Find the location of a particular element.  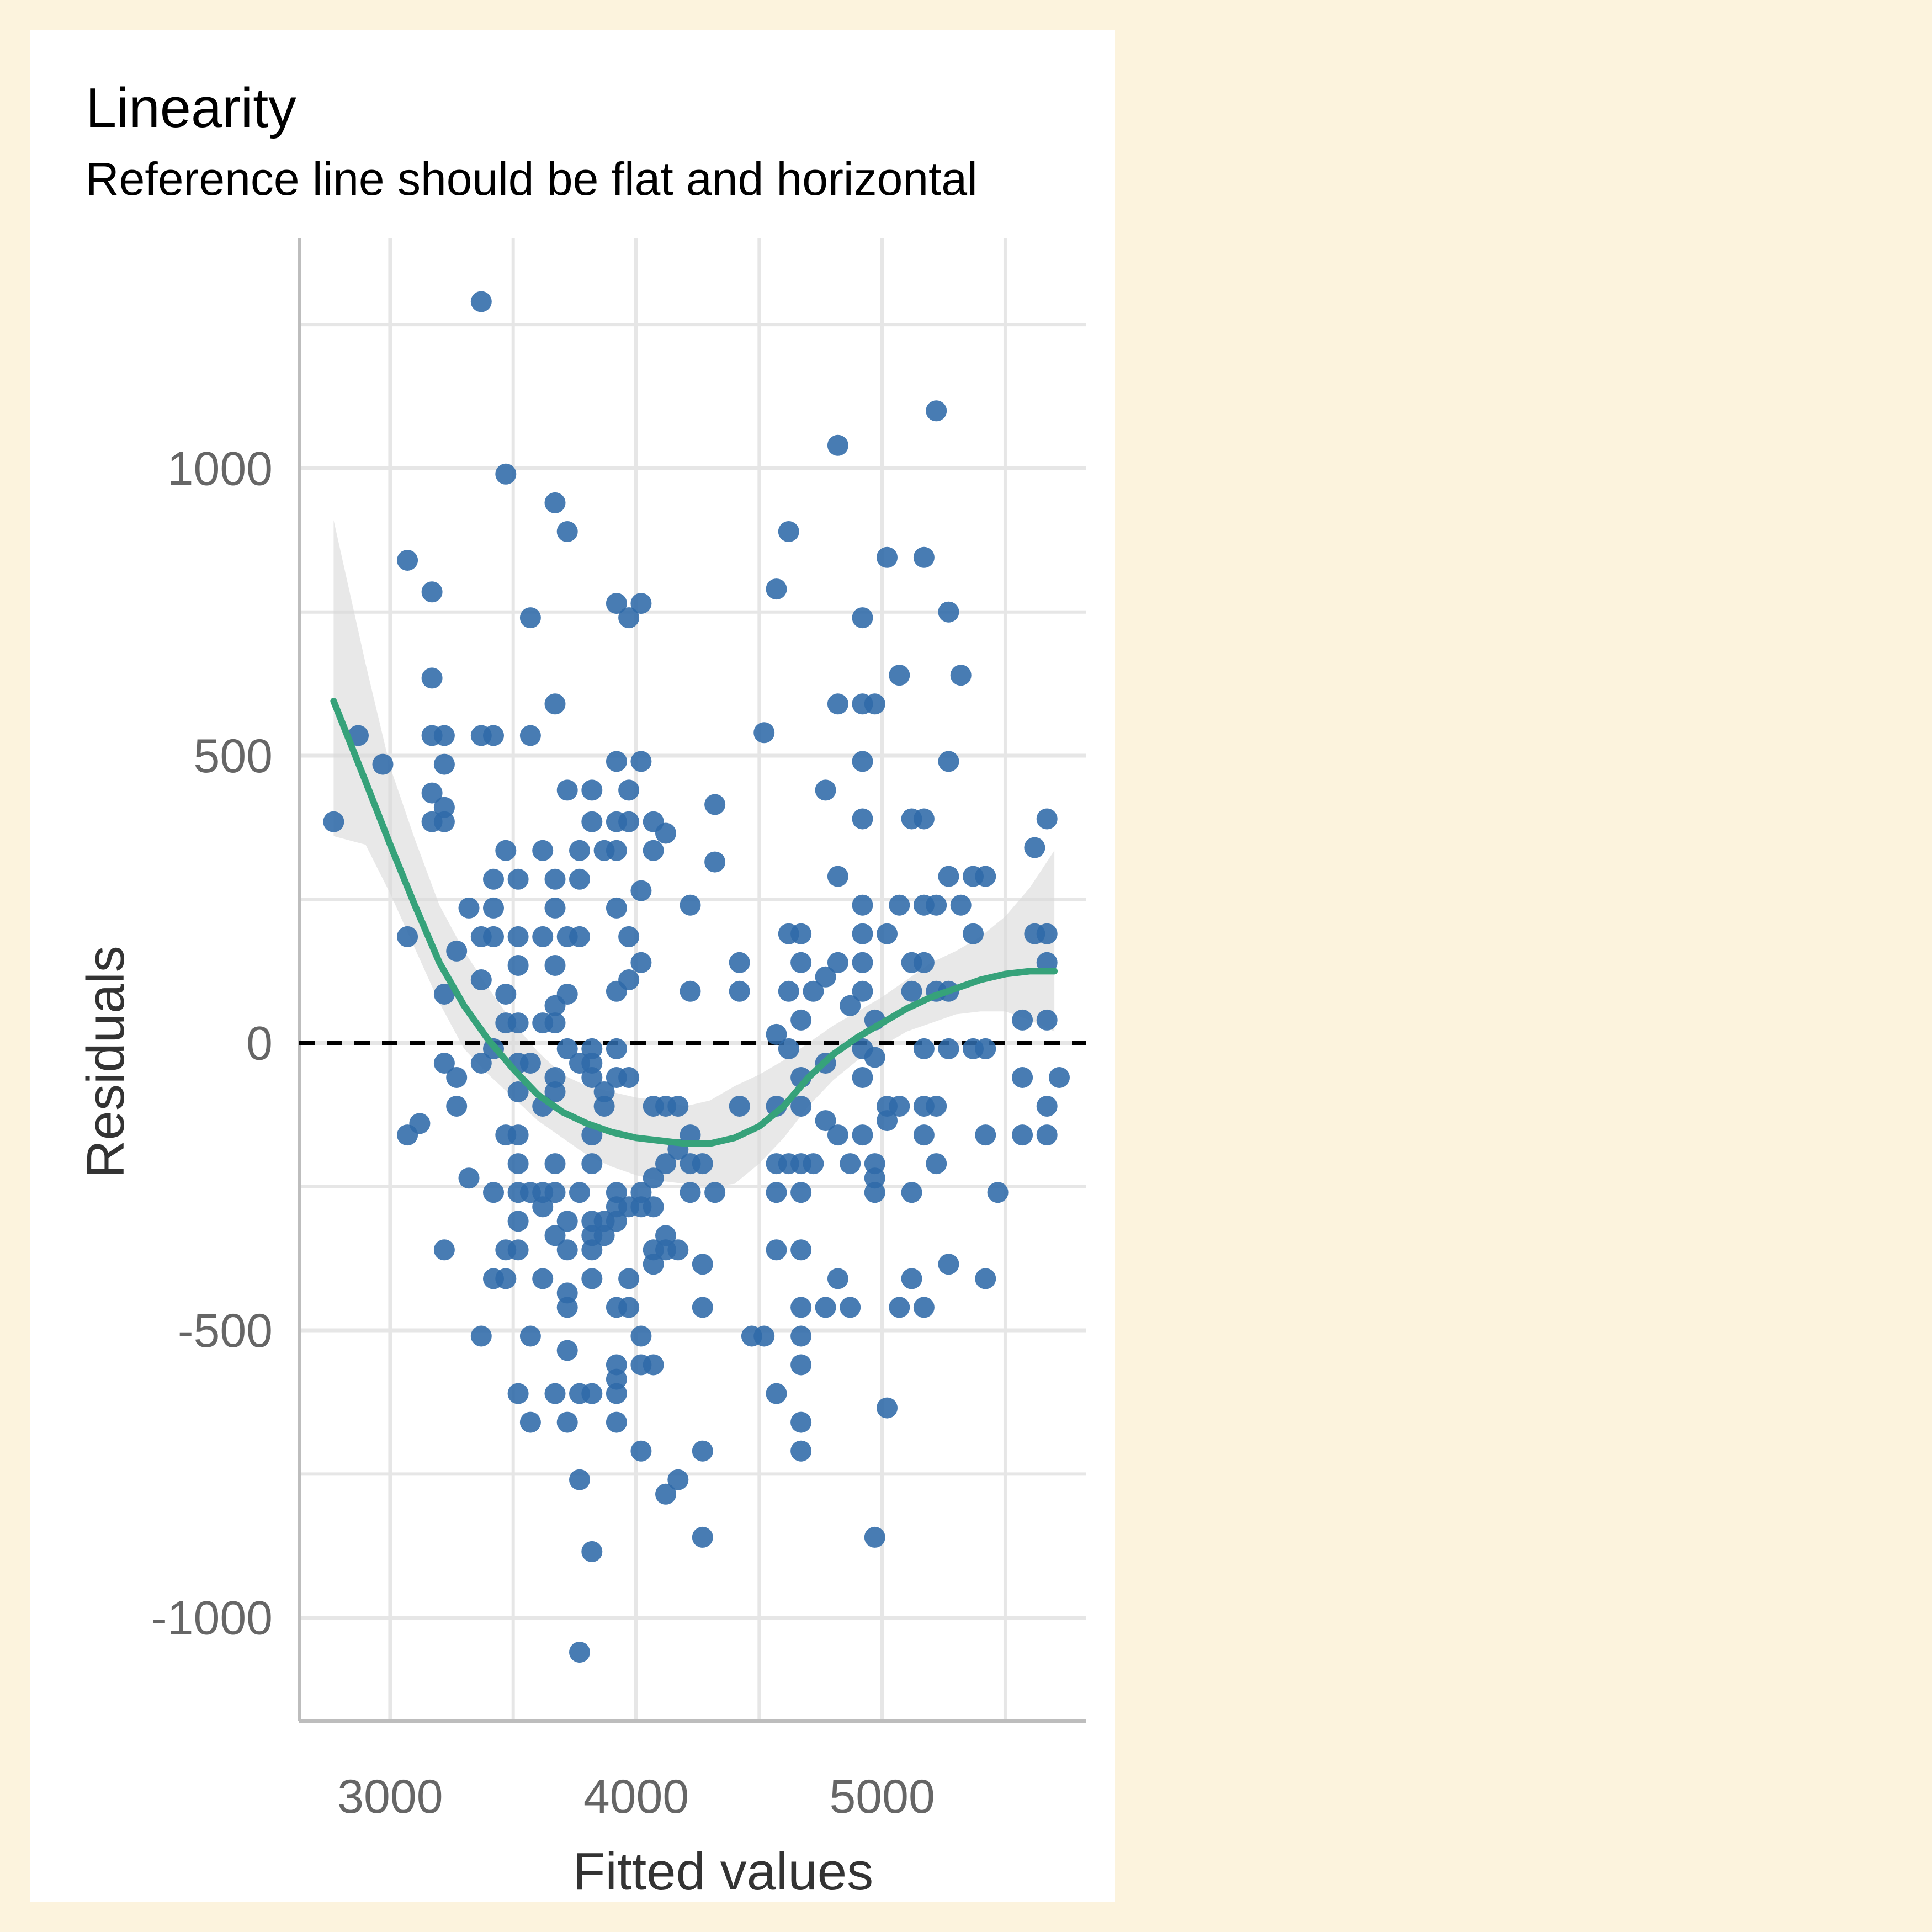

x-tick-label: 5000 is located at coordinates (882, 1797).